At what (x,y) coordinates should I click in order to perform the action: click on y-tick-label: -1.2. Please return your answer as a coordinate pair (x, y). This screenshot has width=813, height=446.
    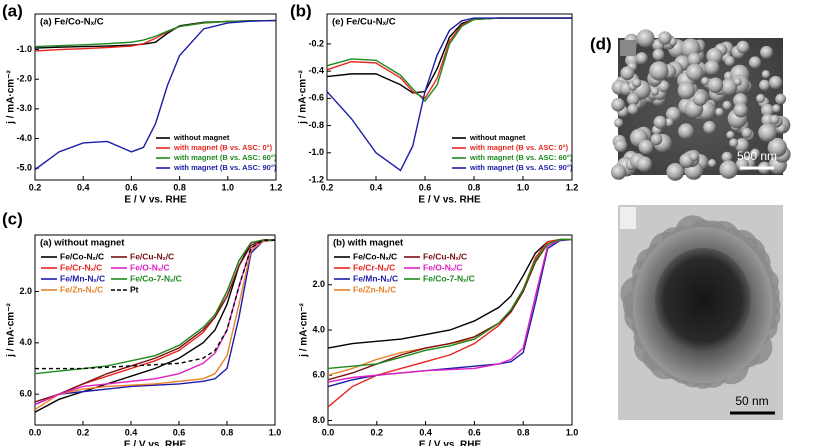
    Looking at the image, I should click on (316, 179).